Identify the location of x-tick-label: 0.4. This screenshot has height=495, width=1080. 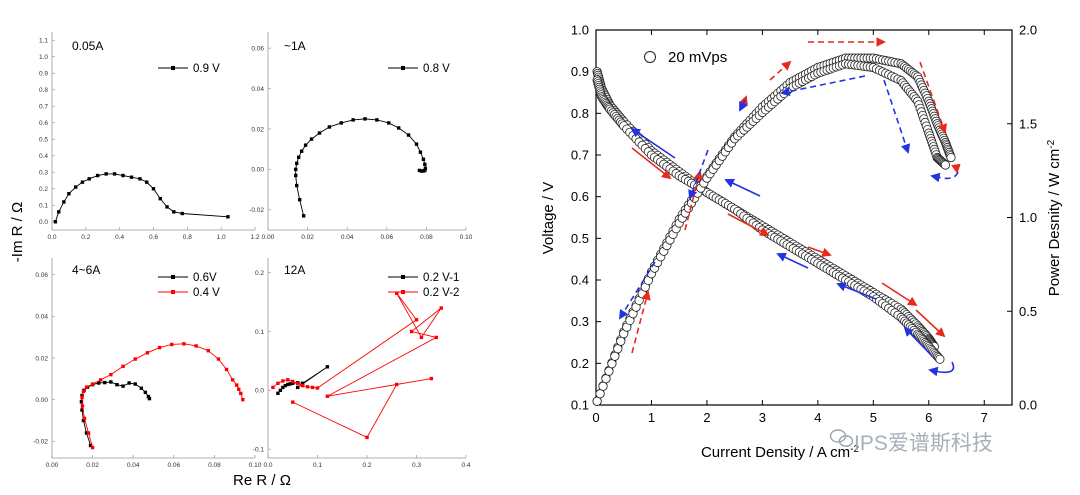
(119, 237).